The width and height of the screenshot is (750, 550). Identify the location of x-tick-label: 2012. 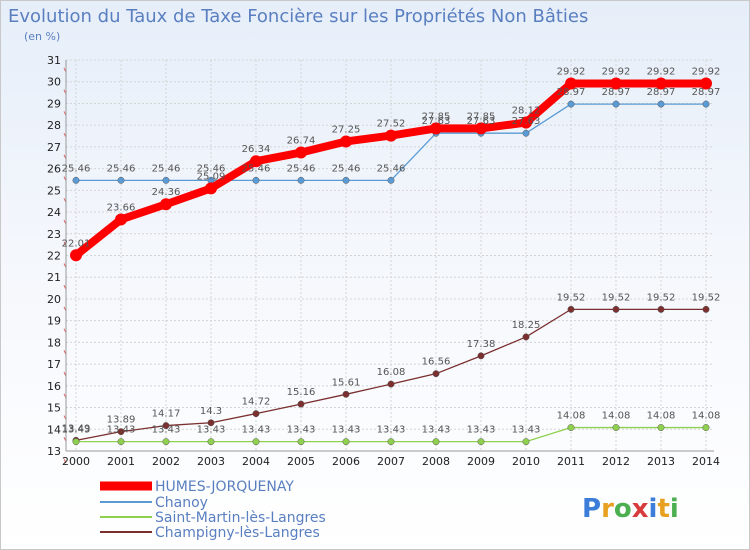
(616, 461).